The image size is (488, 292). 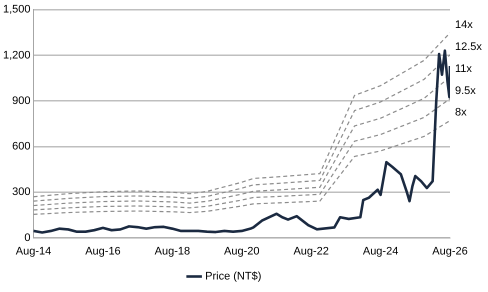 What do you see at coordinates (468, 46) in the screenshot?
I see `series-label: 12.5x` at bounding box center [468, 46].